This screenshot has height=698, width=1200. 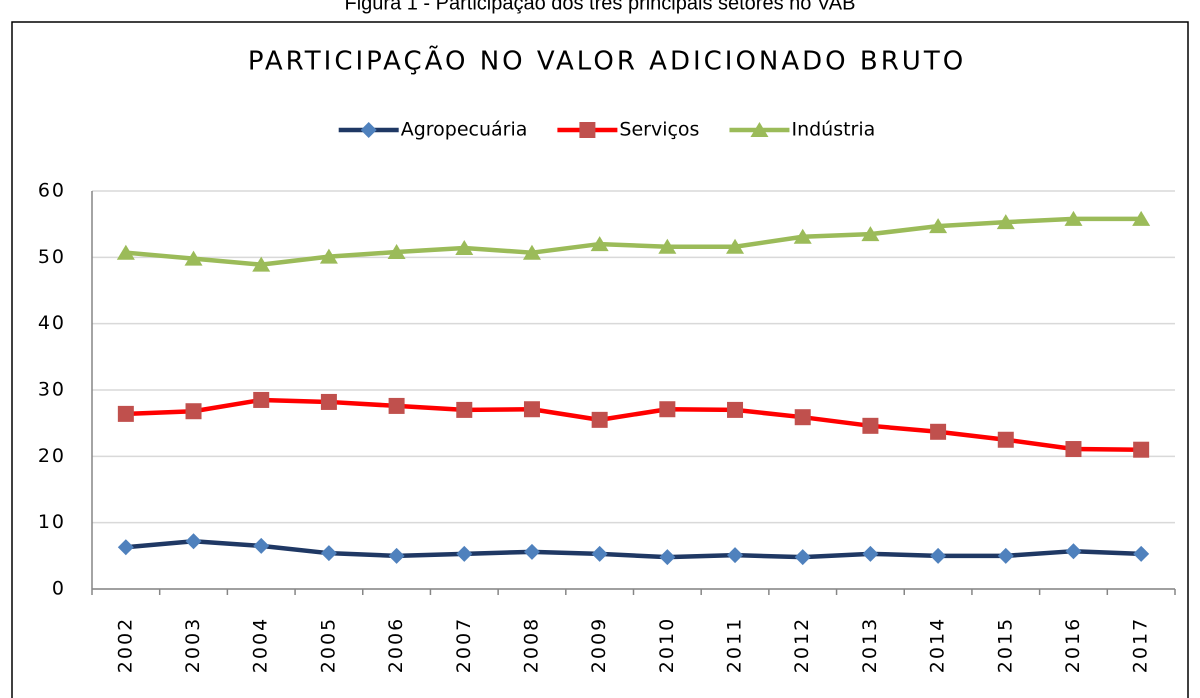 What do you see at coordinates (125, 645) in the screenshot?
I see `x-tick-label: 2002` at bounding box center [125, 645].